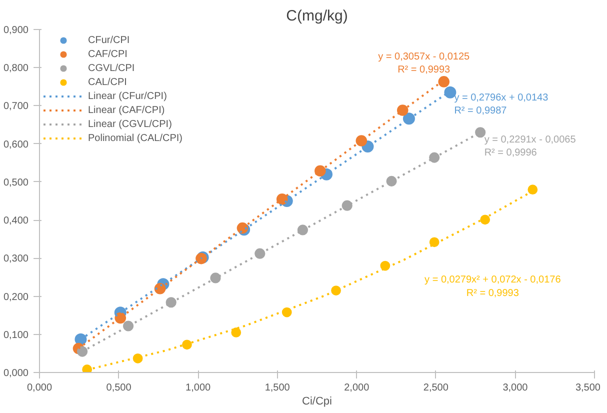 This screenshot has height=413, width=607. I want to click on legend-label: Linear (CAF/CPI), so click(126, 110).